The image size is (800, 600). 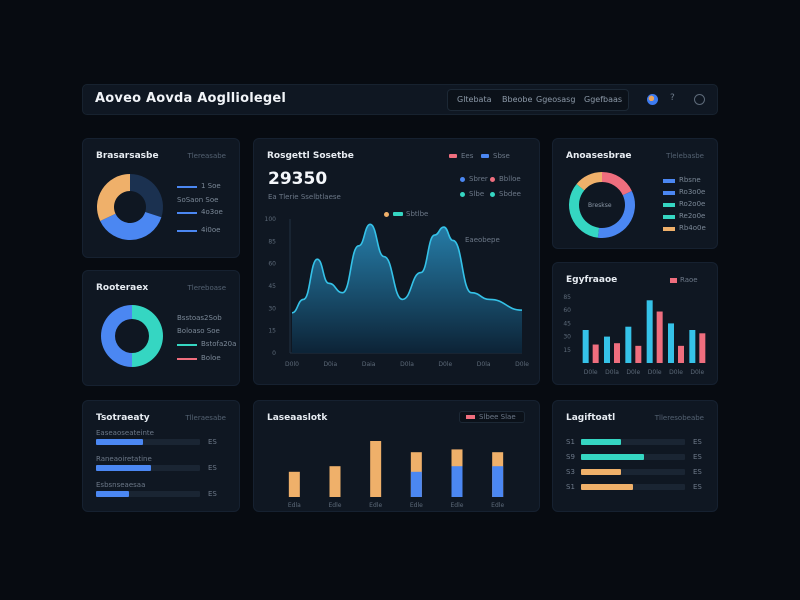 I want to click on donut-center-label: Breskse, so click(x=600, y=205).